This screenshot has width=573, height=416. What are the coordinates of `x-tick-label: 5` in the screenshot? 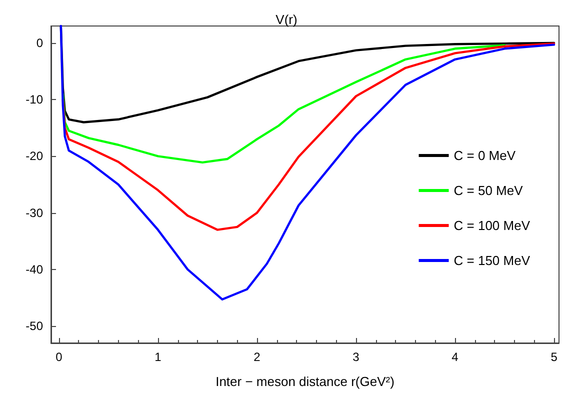 It's located at (554, 357).